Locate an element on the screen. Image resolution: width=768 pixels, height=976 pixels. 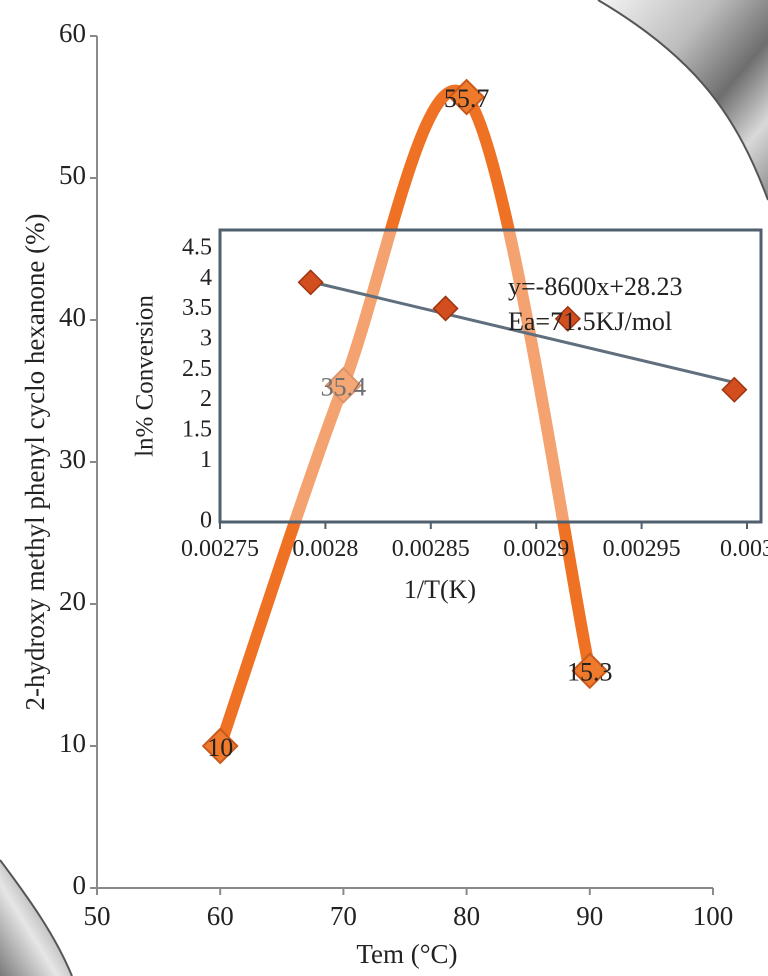
page-curl-bottom-left is located at coordinates (36, 917).